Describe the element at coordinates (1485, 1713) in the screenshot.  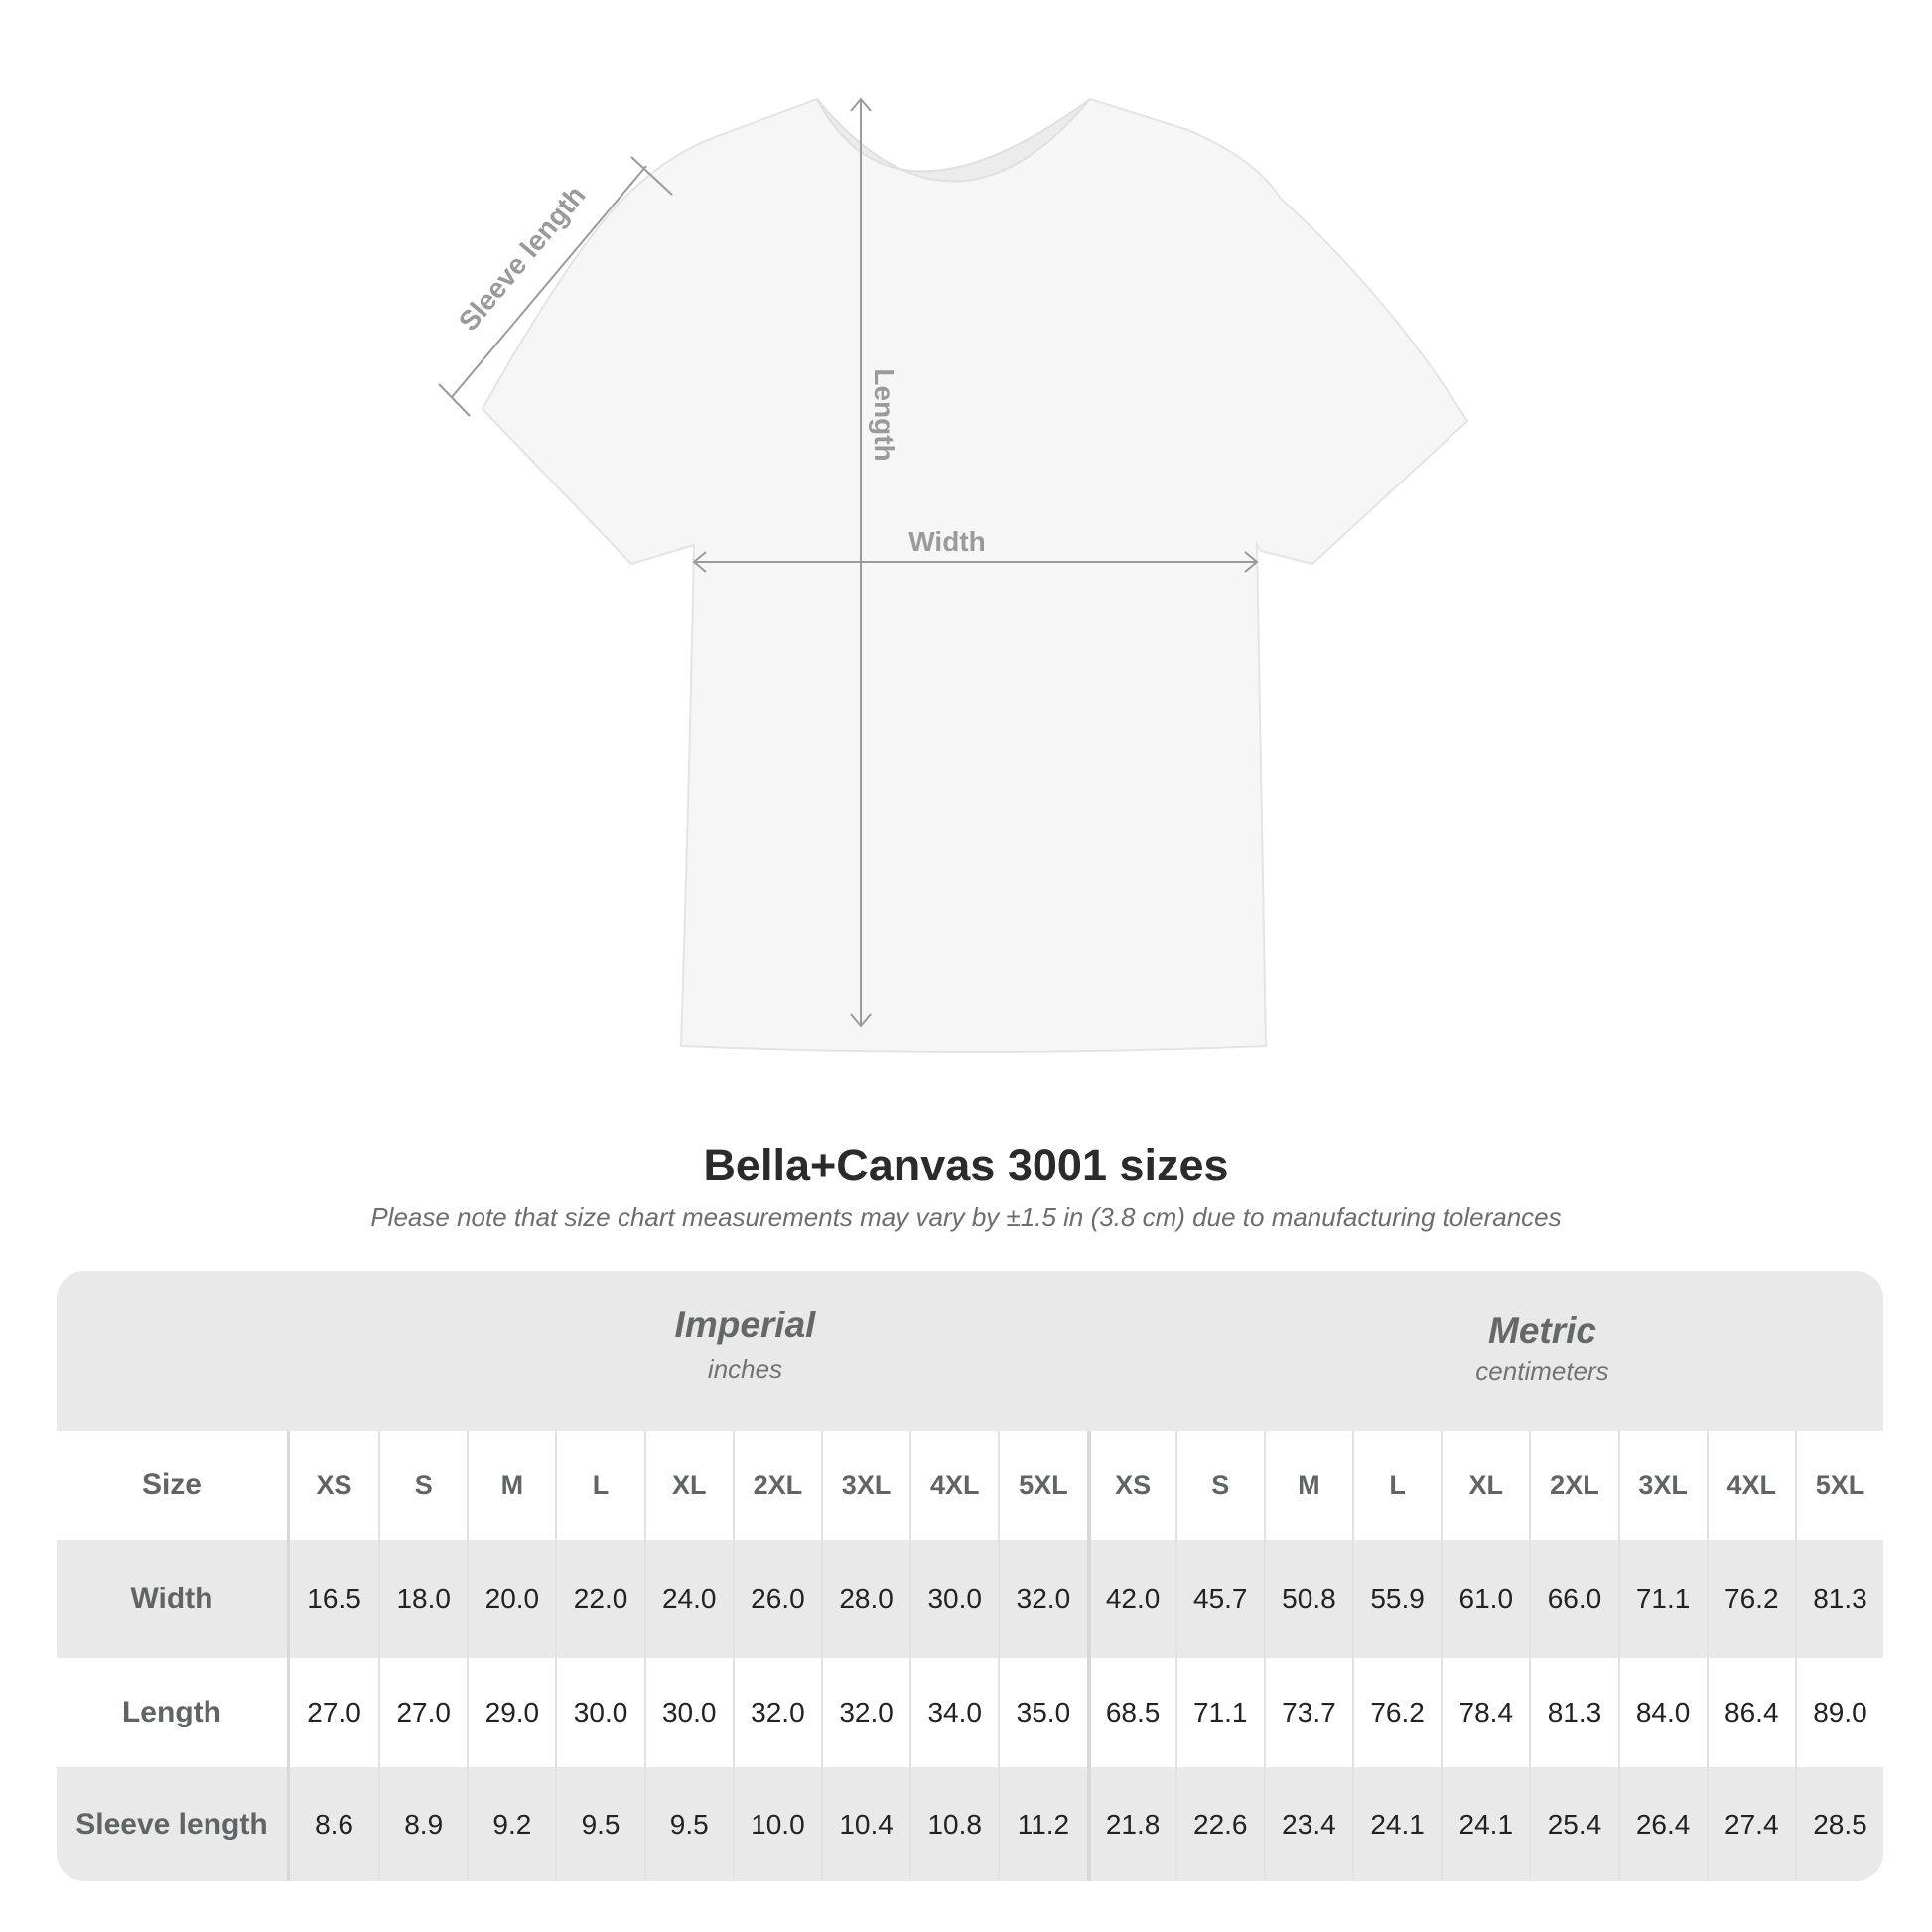
I see `table-cell: 78.4` at that location.